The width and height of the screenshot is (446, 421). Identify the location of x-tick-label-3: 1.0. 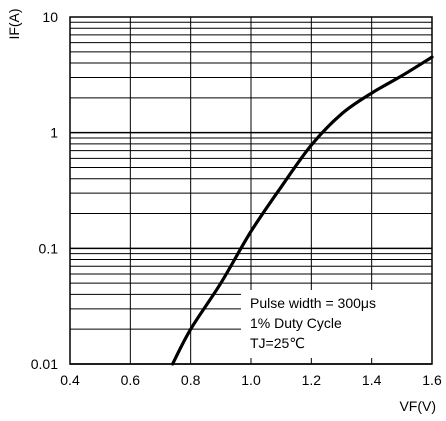
(251, 380).